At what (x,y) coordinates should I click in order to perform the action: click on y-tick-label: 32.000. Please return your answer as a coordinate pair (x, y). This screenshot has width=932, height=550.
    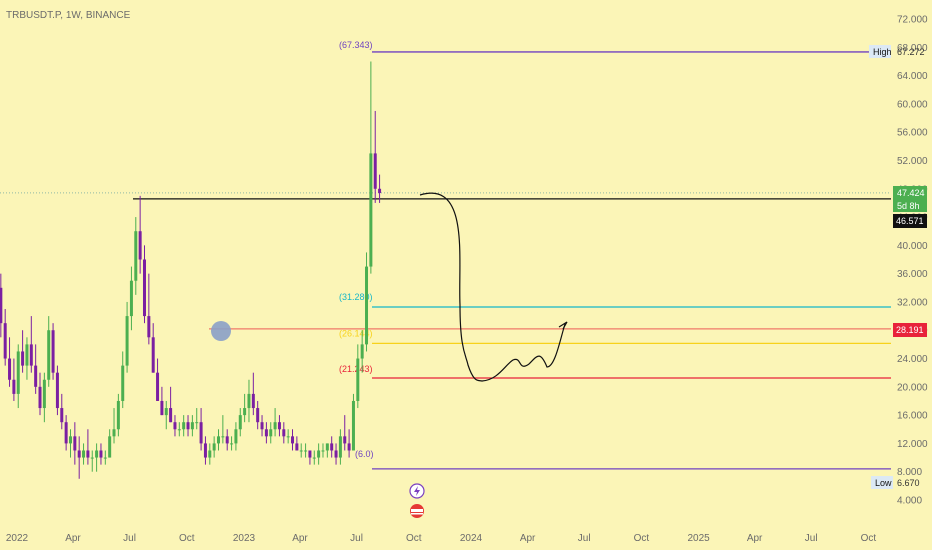
    Looking at the image, I should click on (912, 302).